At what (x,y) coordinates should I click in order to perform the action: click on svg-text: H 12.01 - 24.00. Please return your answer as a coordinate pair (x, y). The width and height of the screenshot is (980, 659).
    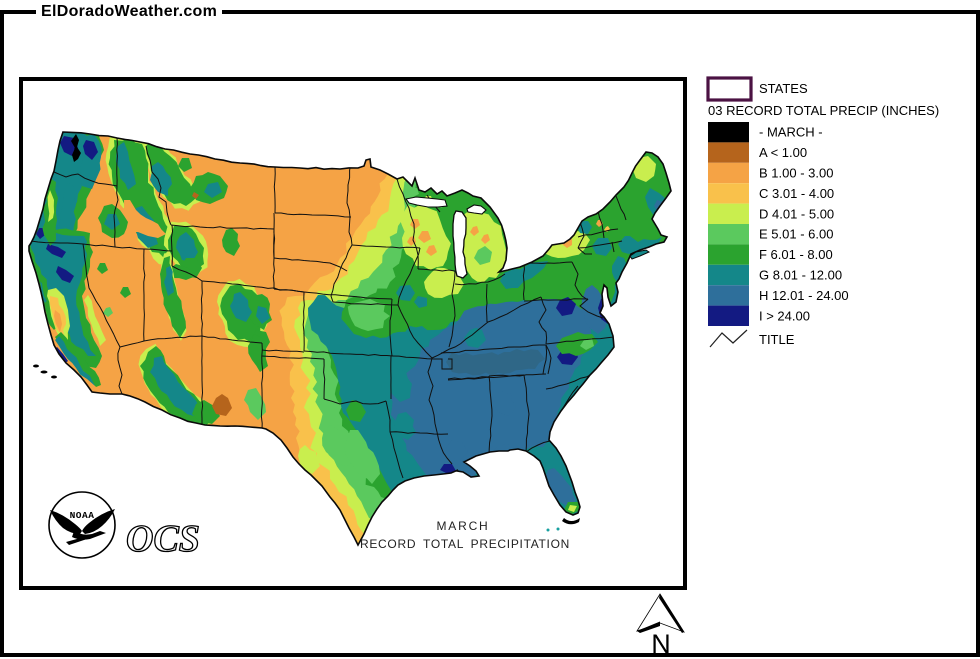
    Looking at the image, I should click on (804, 295).